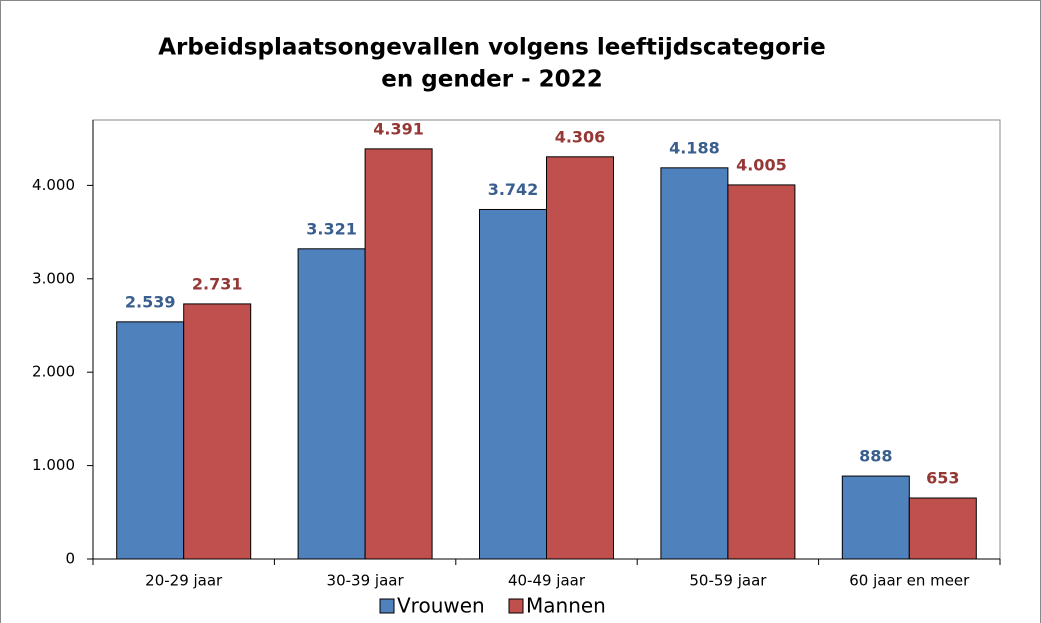 The height and width of the screenshot is (623, 1041). What do you see at coordinates (909, 581) in the screenshot?
I see `x-tick-label: 60 jaar en meer` at bounding box center [909, 581].